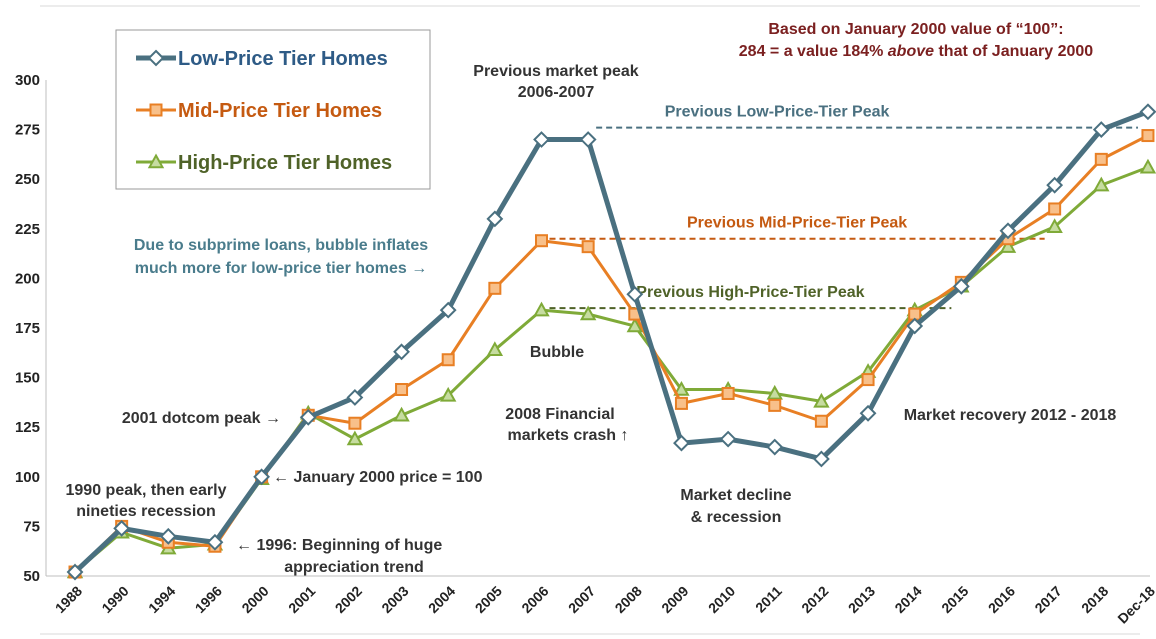 The height and width of the screenshot is (639, 1156). What do you see at coordinates (441, 599) in the screenshot?
I see `x-tick-label: 2004` at bounding box center [441, 599].